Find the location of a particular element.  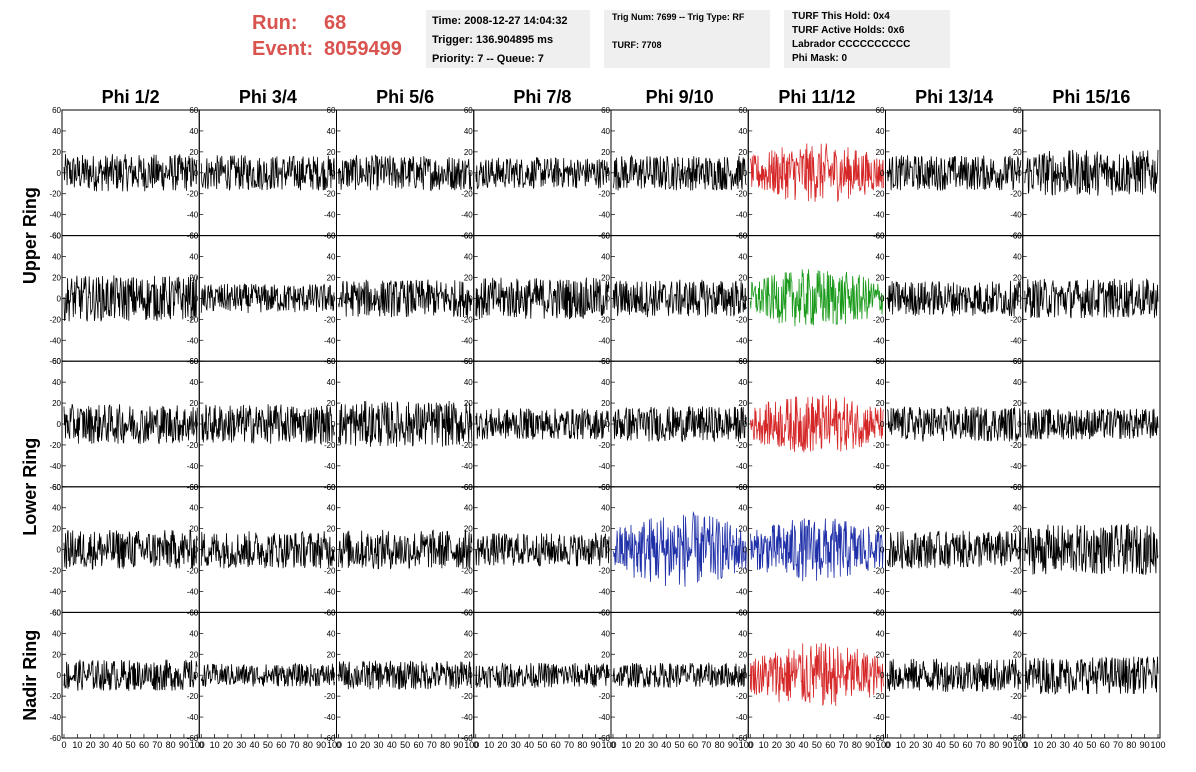

column-title: Phi 9/10 is located at coordinates (680, 97).